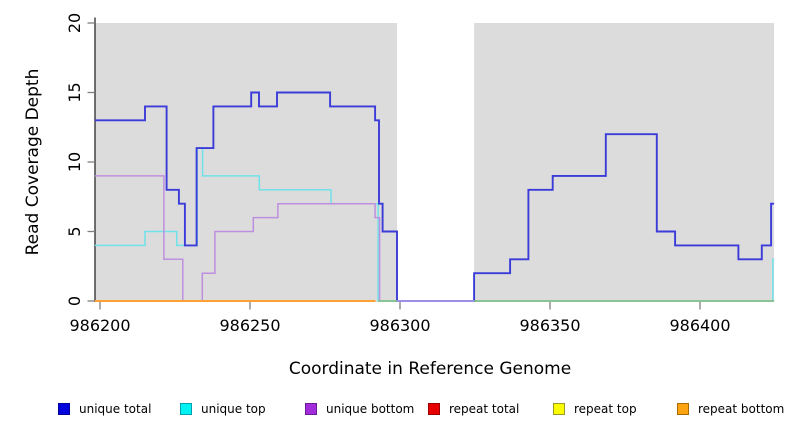 This screenshot has height=432, width=792. Describe the element at coordinates (74, 301) in the screenshot. I see `y-tick-label: 0` at that location.